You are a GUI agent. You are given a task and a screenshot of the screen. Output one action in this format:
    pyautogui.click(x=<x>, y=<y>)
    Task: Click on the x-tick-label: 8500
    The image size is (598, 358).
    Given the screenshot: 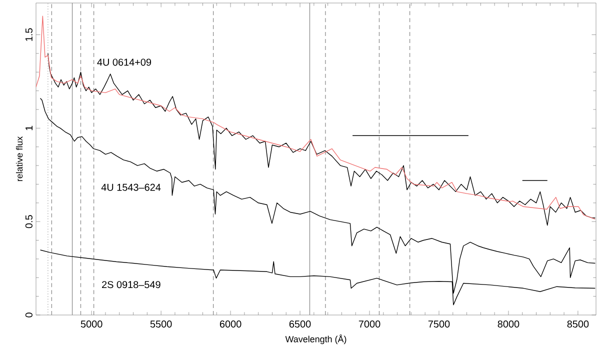 What is the action you would take?
    pyautogui.click(x=578, y=324)
    